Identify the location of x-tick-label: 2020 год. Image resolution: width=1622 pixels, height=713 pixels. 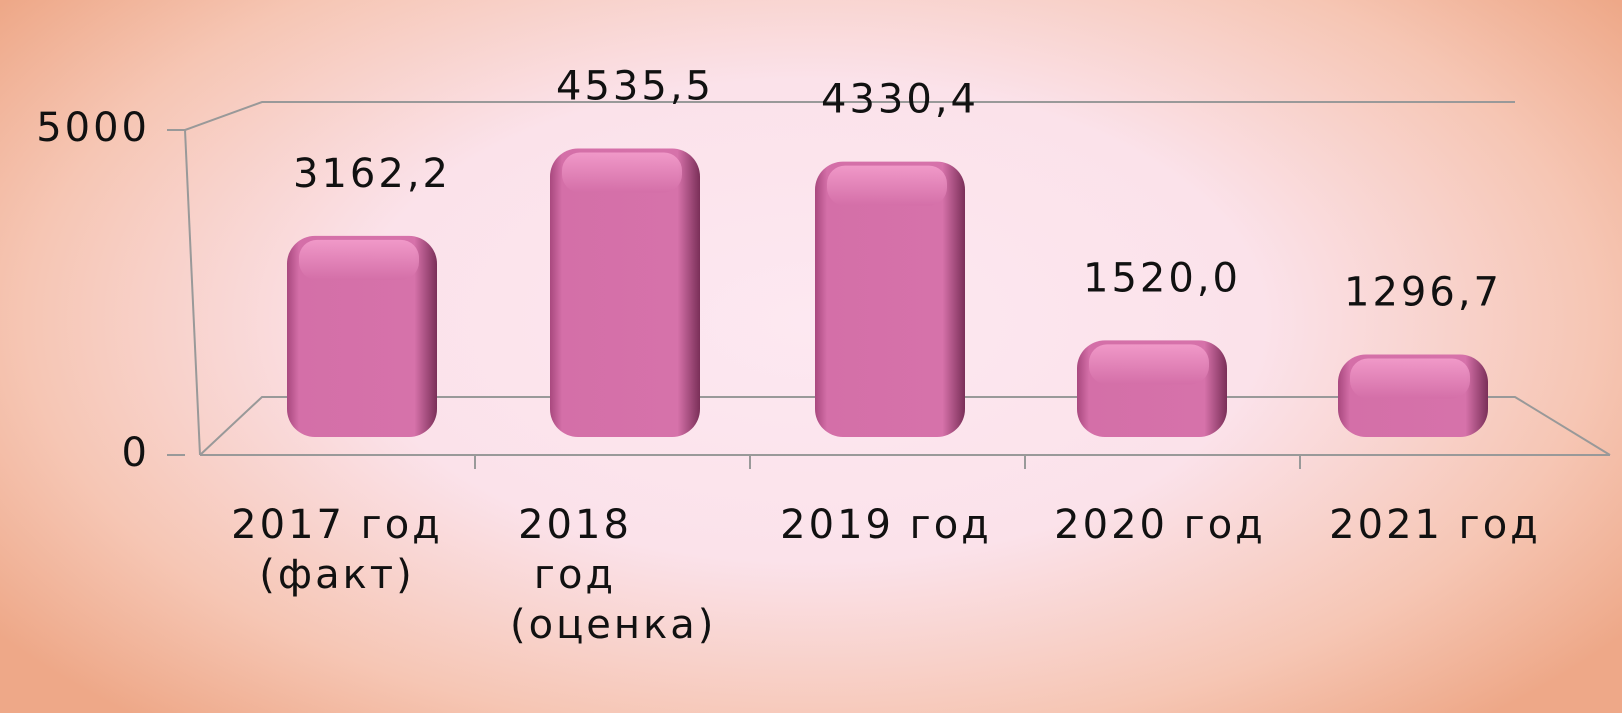
(1160, 525).